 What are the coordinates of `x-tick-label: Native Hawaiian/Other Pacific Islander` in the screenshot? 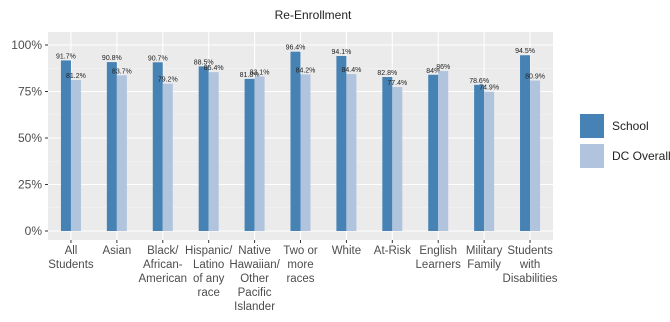 It's located at (254, 279).